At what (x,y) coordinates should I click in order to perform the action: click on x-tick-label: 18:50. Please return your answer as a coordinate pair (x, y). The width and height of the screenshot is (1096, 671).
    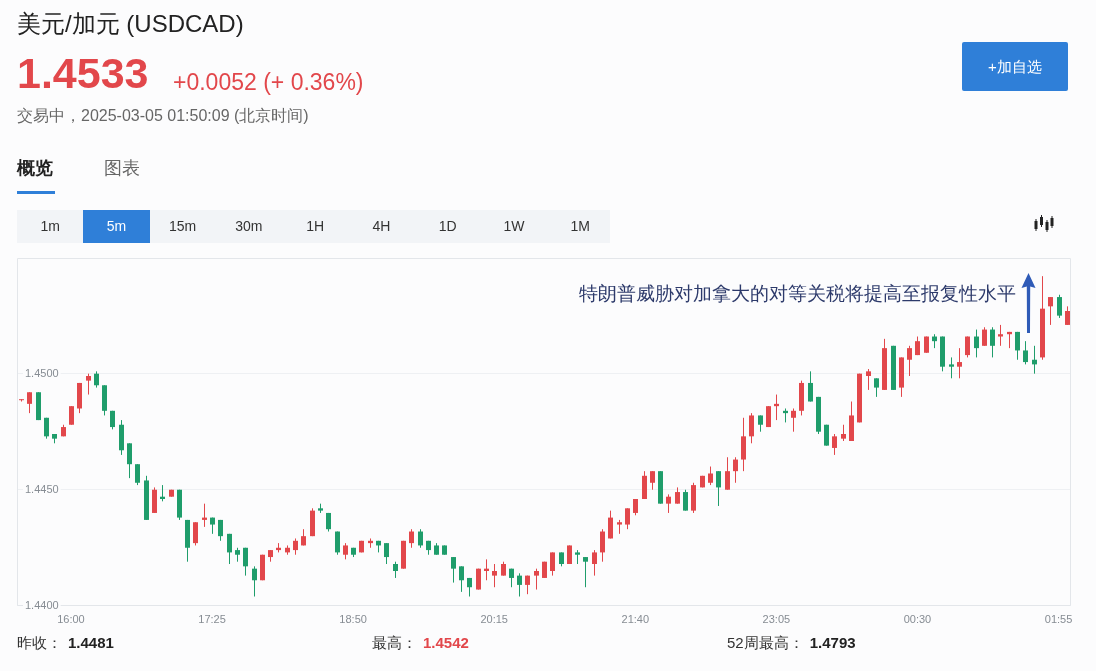
    Looking at the image, I should click on (353, 619).